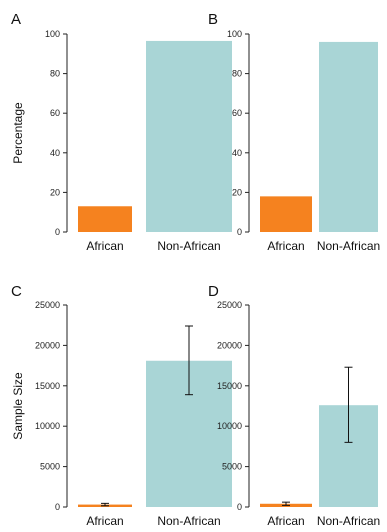 The image size is (387, 532). Describe the element at coordinates (213, 19) in the screenshot. I see `panel-letter-b: B` at that location.